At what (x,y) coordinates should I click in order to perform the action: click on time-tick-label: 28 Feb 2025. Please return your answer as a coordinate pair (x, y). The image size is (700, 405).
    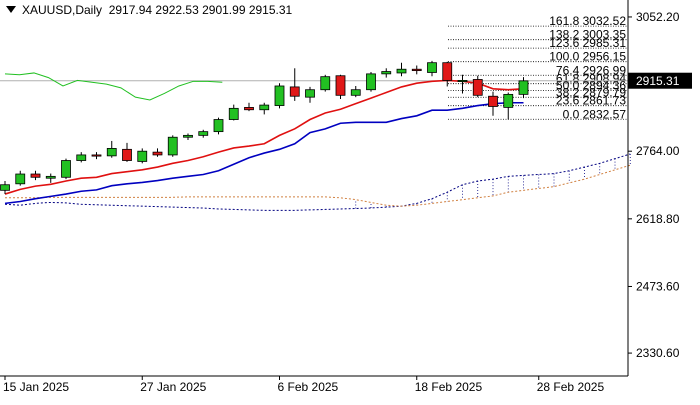
    Looking at the image, I should click on (571, 387).